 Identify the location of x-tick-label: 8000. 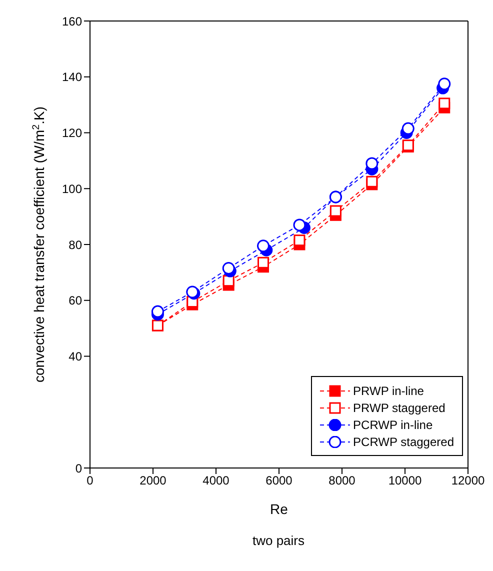
(342, 481).